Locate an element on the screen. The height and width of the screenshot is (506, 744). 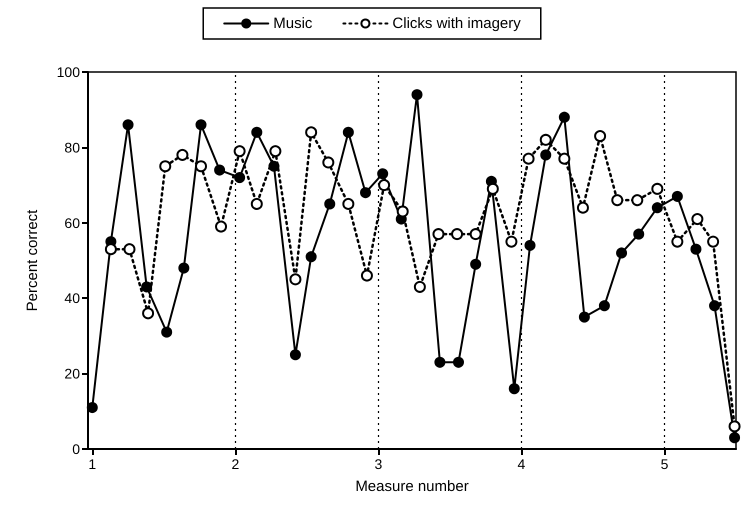
x-tick-label: 1 is located at coordinates (92, 464).